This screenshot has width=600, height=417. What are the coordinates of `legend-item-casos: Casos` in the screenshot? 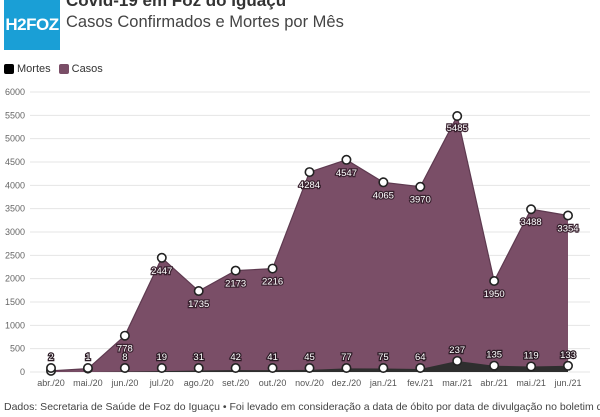 It's located at (80, 69).